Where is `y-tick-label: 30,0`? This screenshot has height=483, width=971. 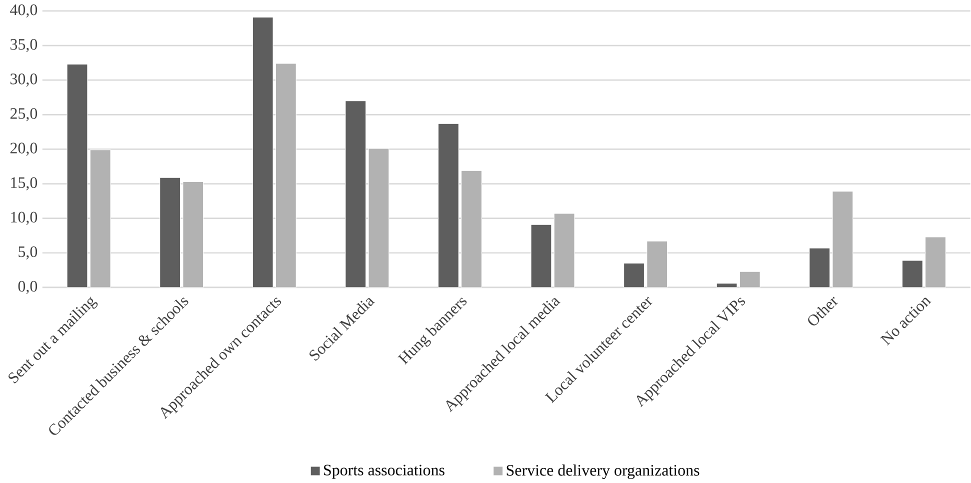 y-tick-label: 30,0 is located at coordinates (24, 80).